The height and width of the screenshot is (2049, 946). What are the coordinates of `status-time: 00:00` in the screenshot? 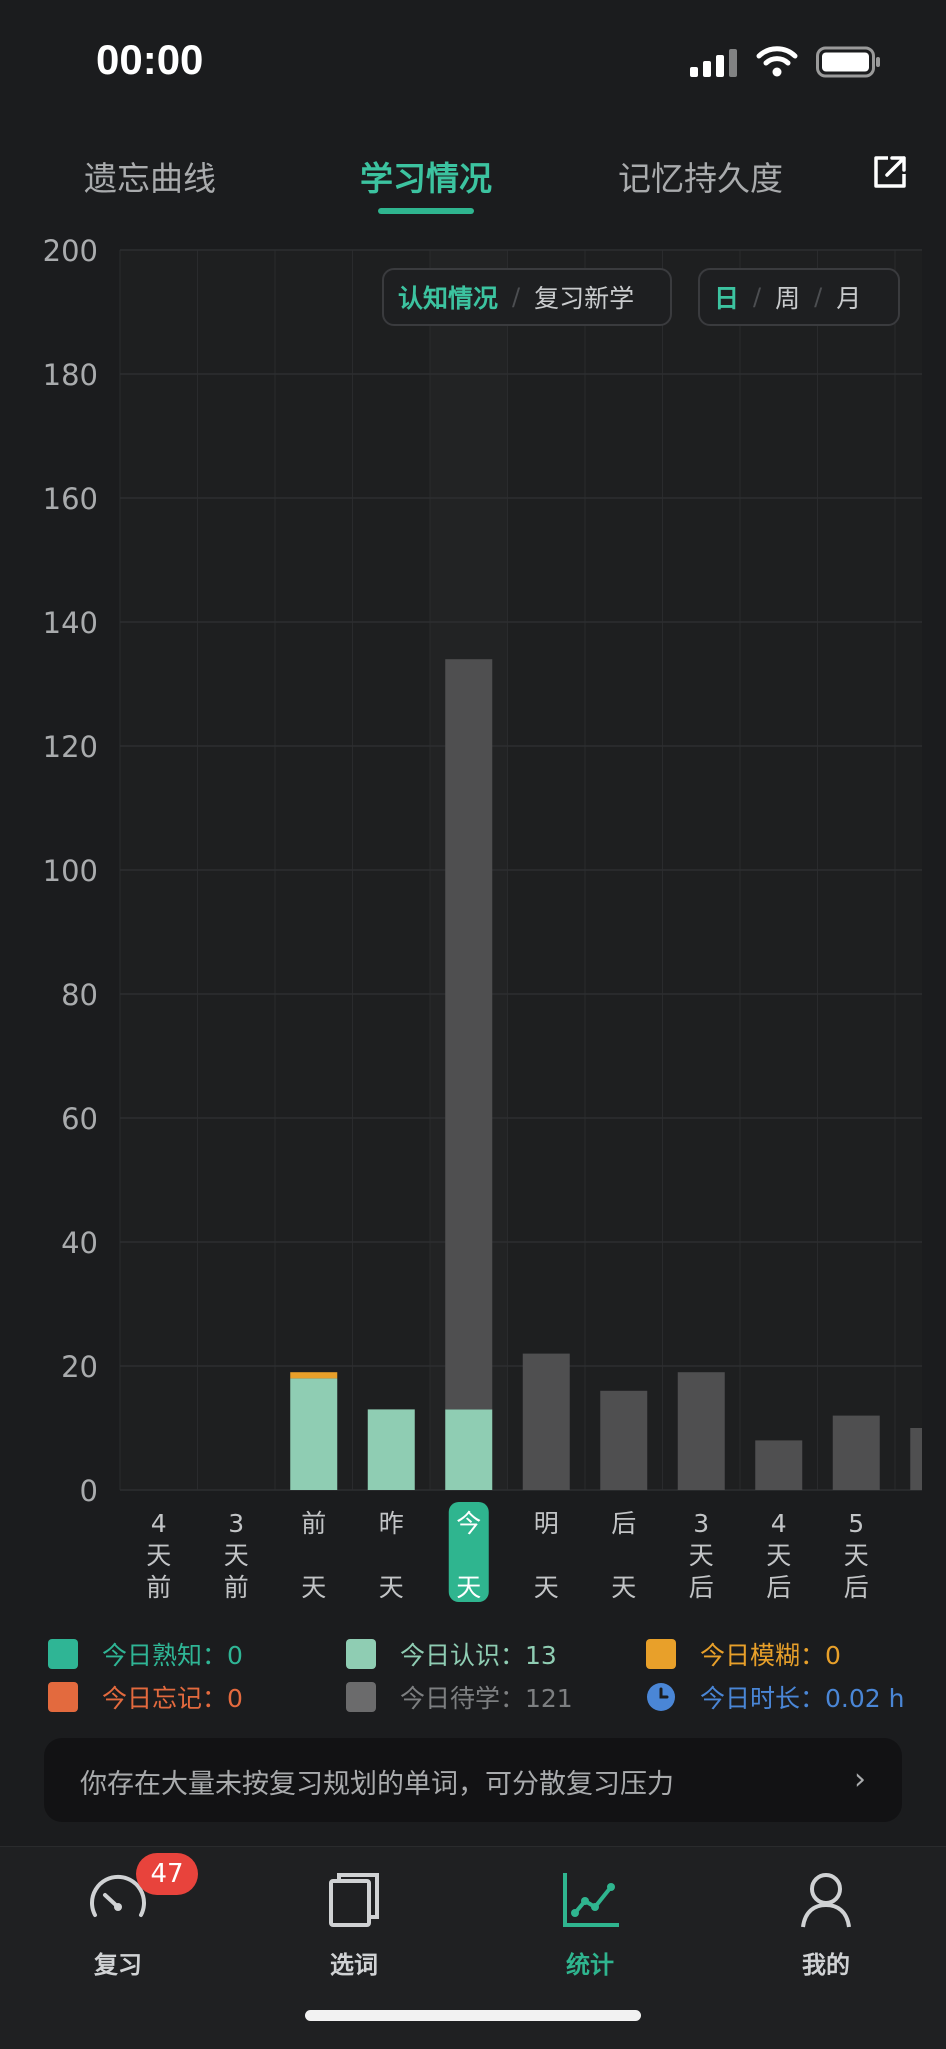 It's located at (150, 59).